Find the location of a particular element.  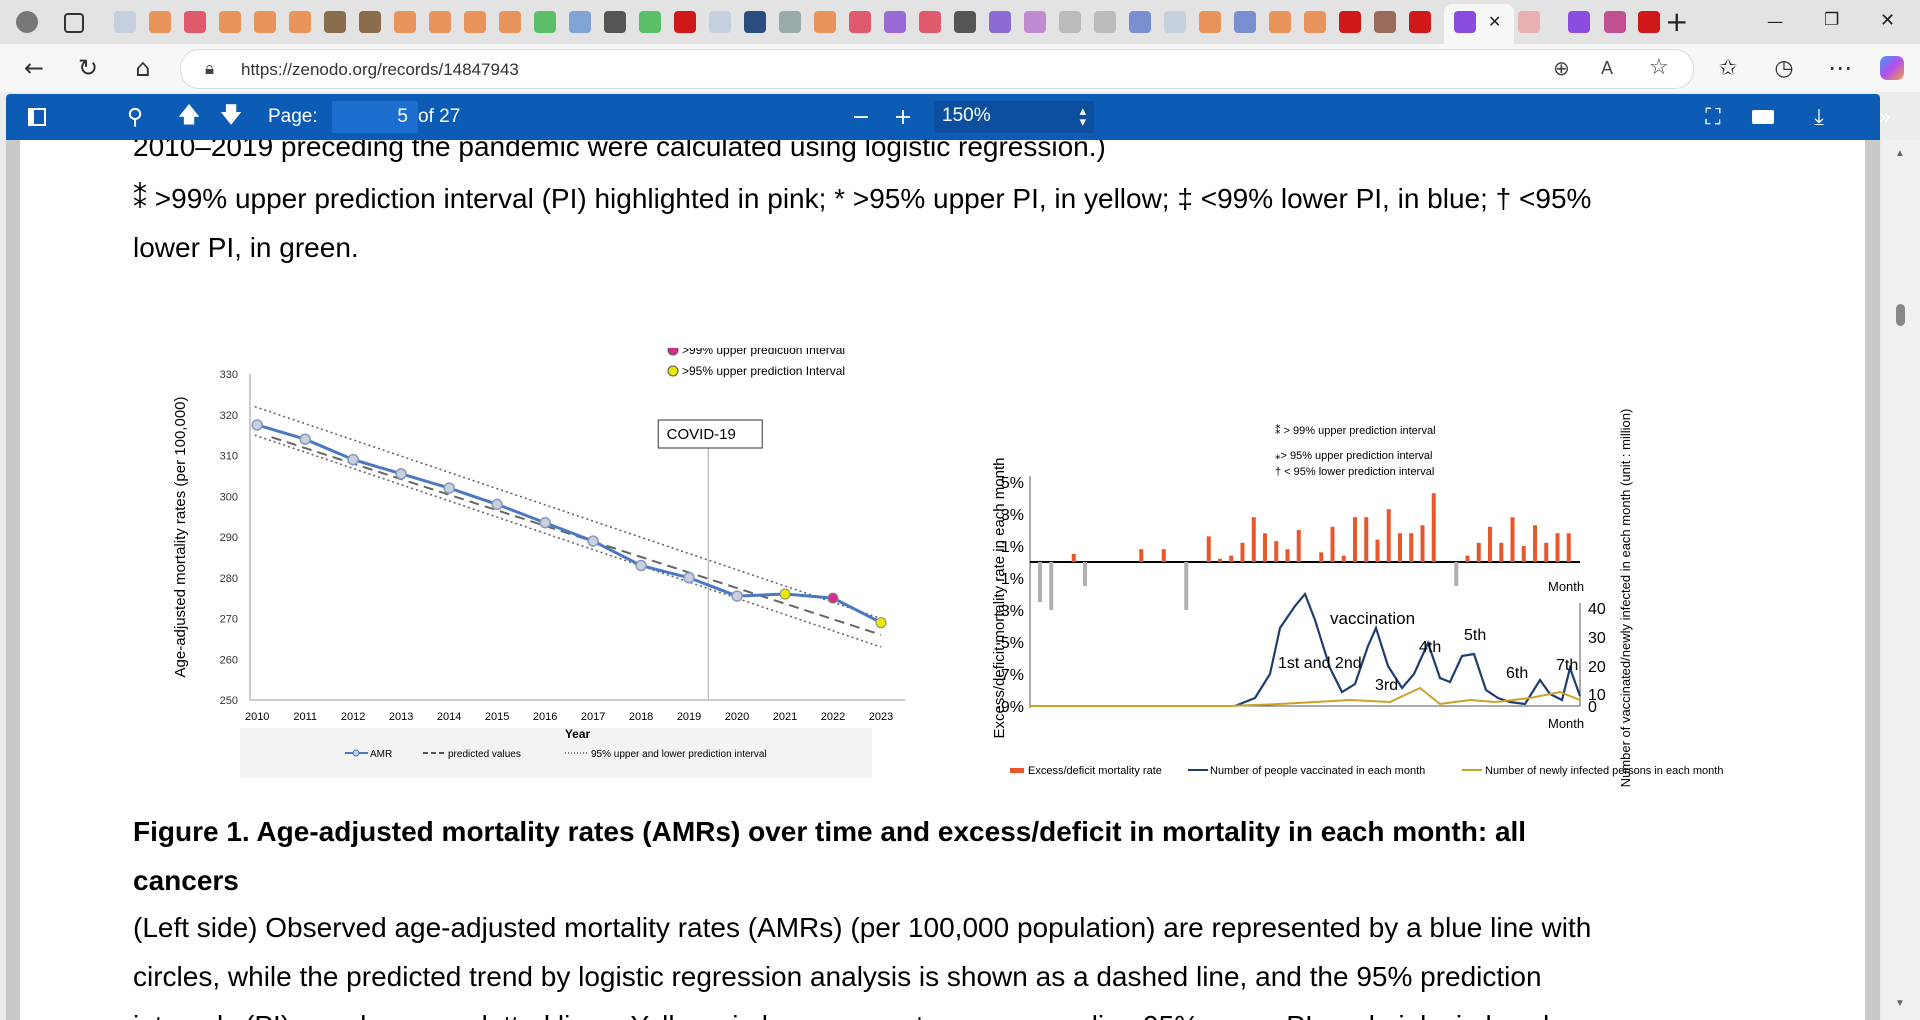

y-tick-label: 280 is located at coordinates (229, 579).